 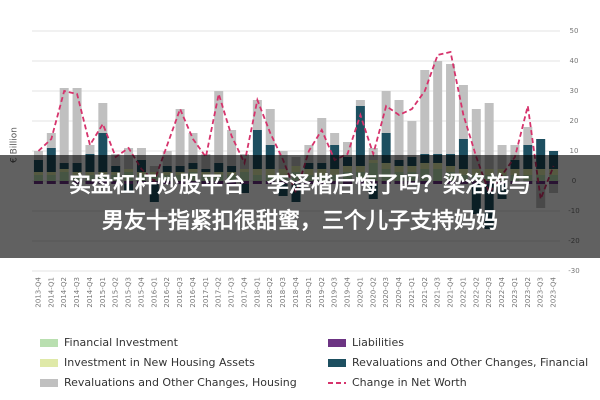 I want to click on x-tick-label: 2021-Q3, so click(x=438, y=292).